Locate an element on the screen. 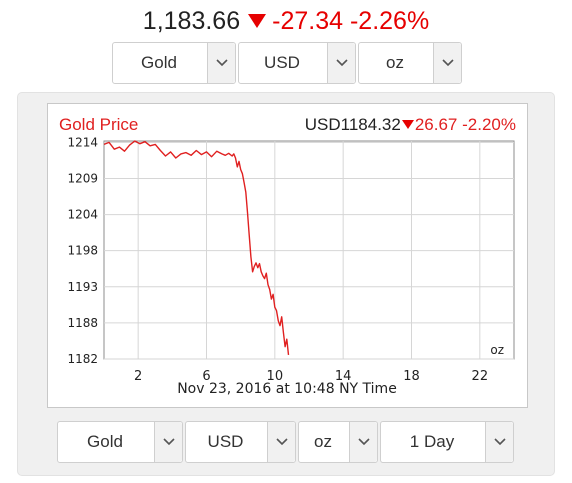 This screenshot has width=572, height=483. chart-unit-select-value: oz is located at coordinates (323, 441).